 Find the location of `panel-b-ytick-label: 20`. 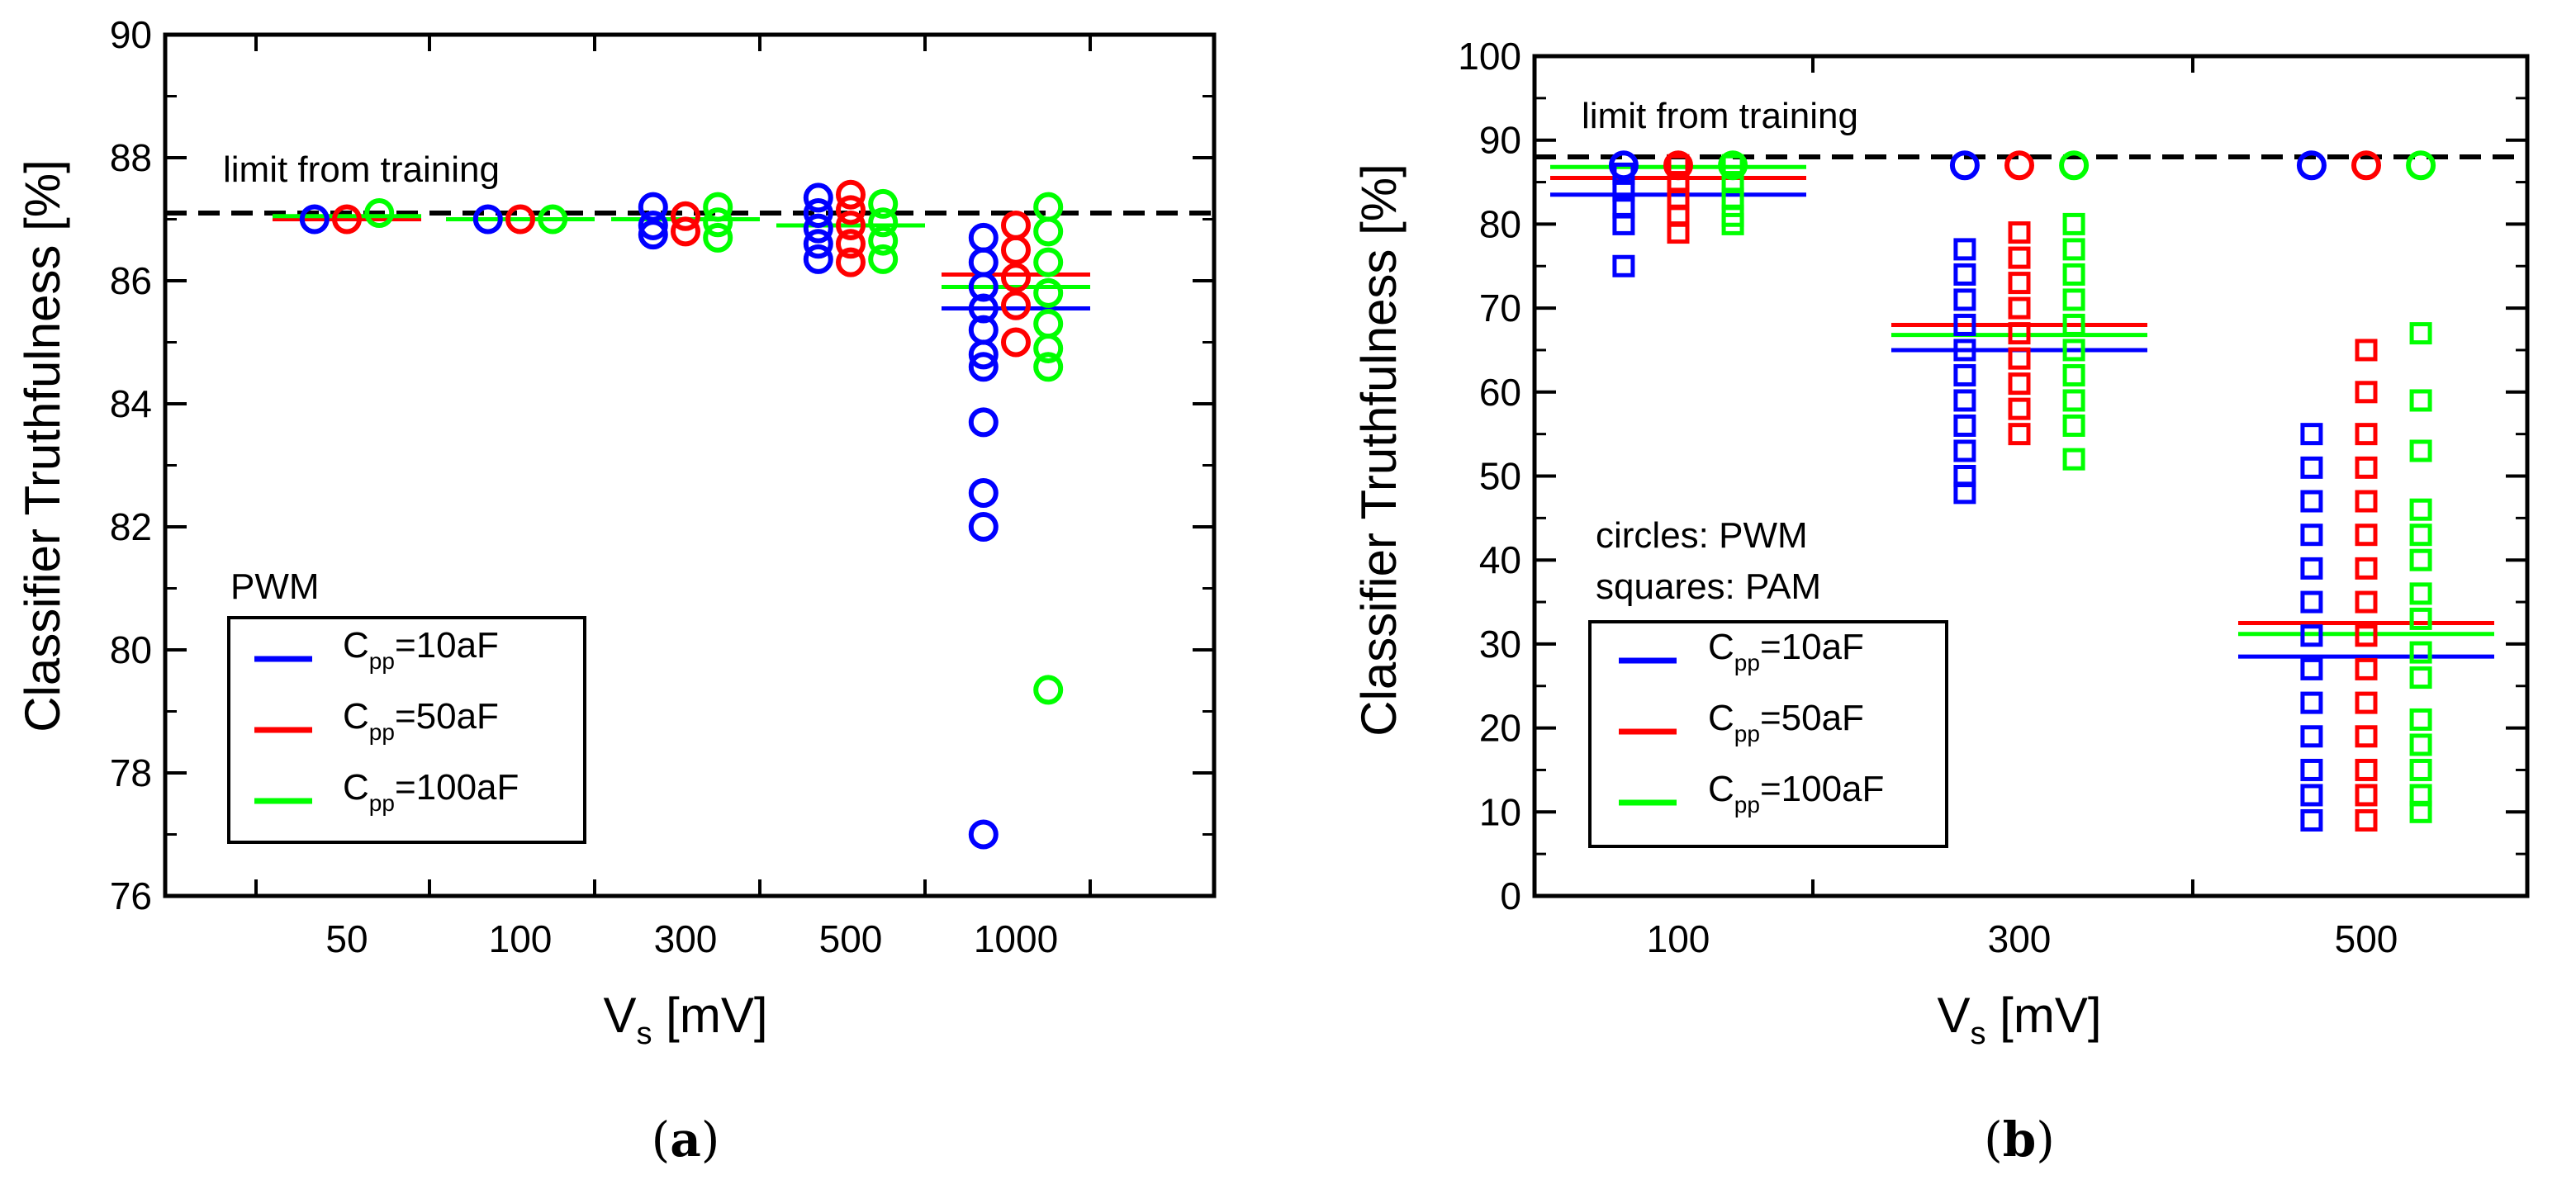

panel-b-ytick-label: 20 is located at coordinates (1500, 729).